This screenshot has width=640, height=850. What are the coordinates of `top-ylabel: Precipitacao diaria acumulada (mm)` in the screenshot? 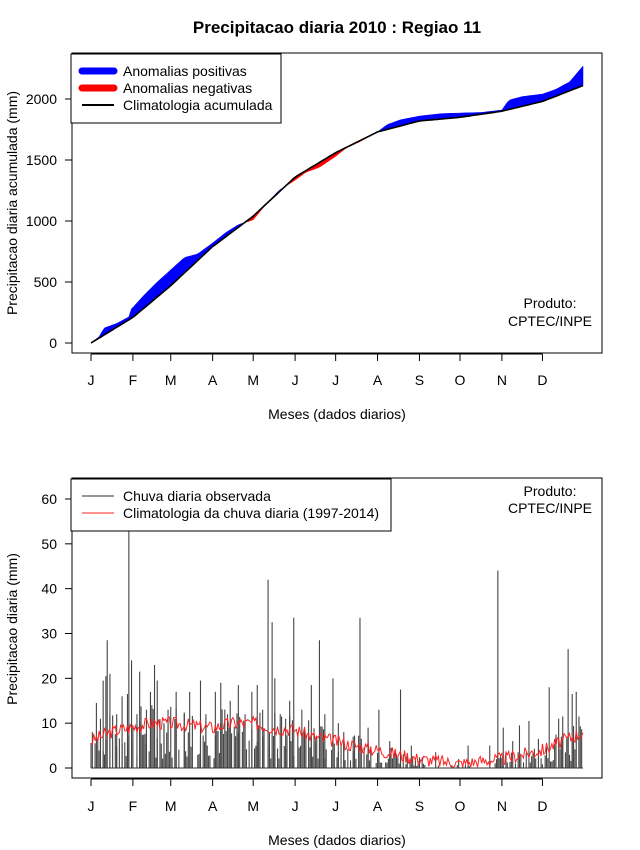 It's located at (12, 203).